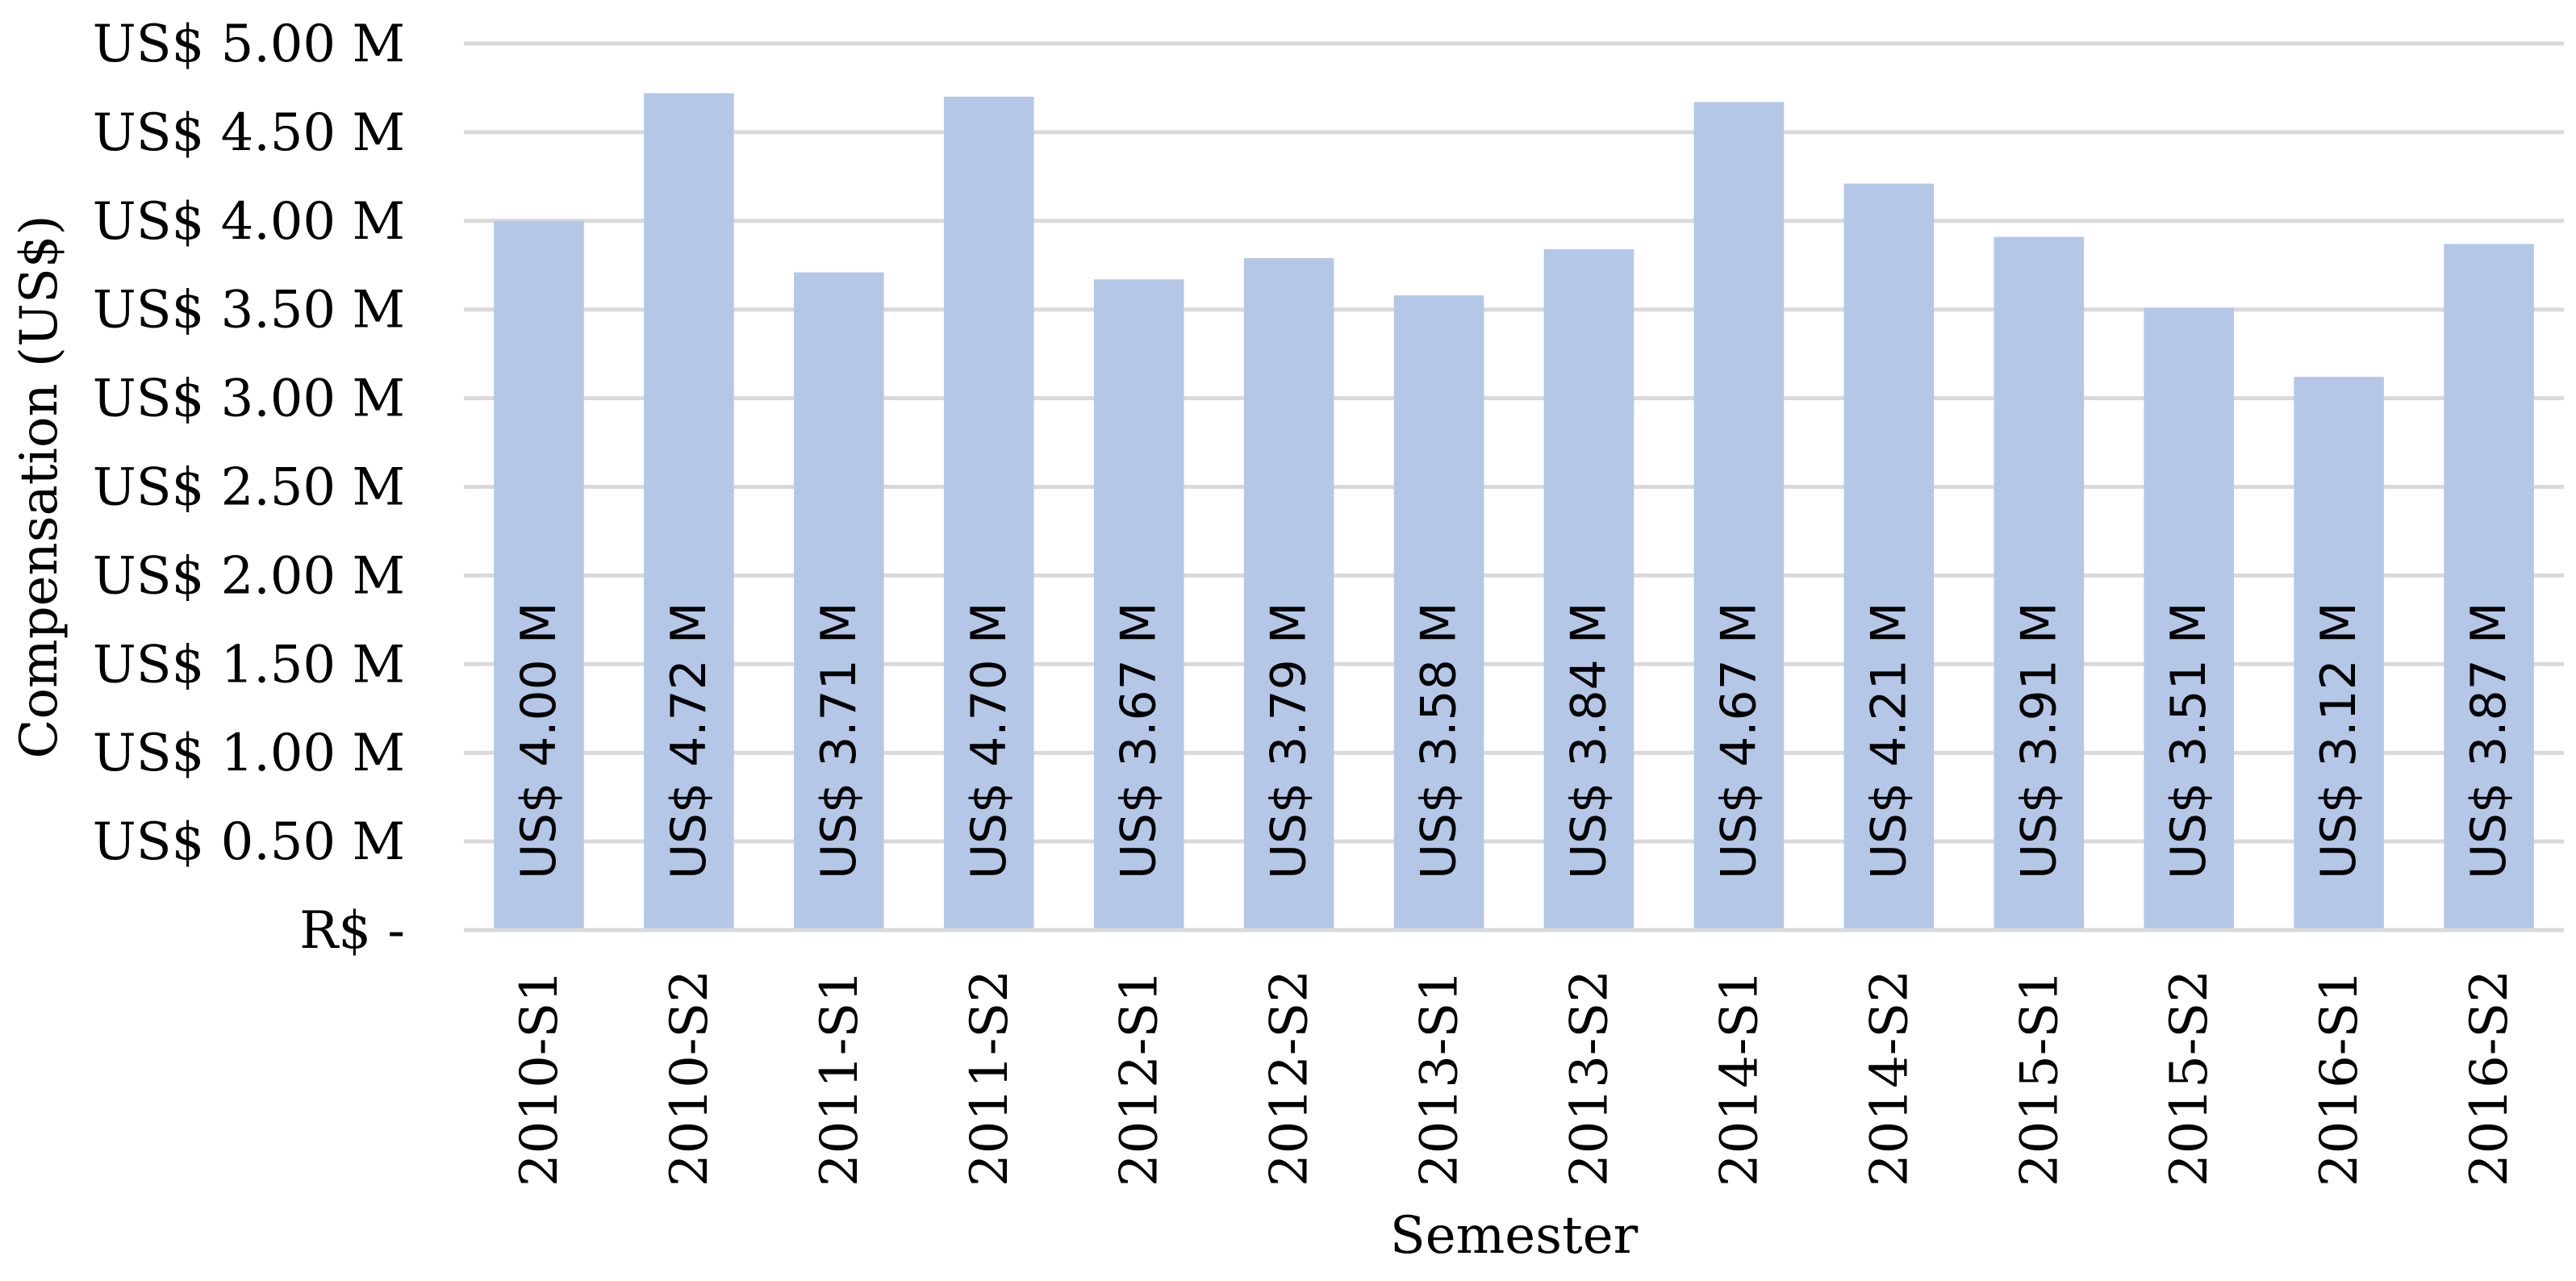  Describe the element at coordinates (249, 576) in the screenshot. I see `y-tick-label: US$ 2.00 M` at that location.